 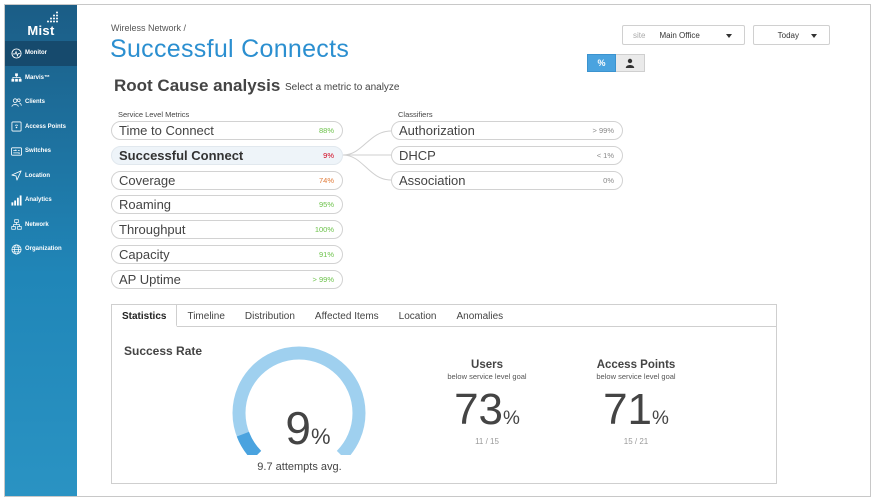 What do you see at coordinates (43, 249) in the screenshot?
I see `sidebar-item-label: Organization` at bounding box center [43, 249].